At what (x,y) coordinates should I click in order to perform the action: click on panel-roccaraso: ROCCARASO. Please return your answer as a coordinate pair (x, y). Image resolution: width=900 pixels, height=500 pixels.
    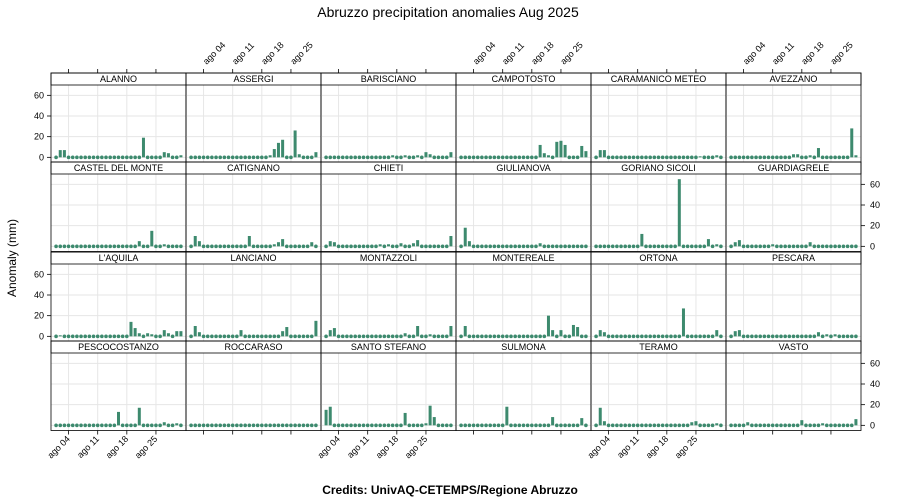
    Looking at the image, I should click on (253, 385).